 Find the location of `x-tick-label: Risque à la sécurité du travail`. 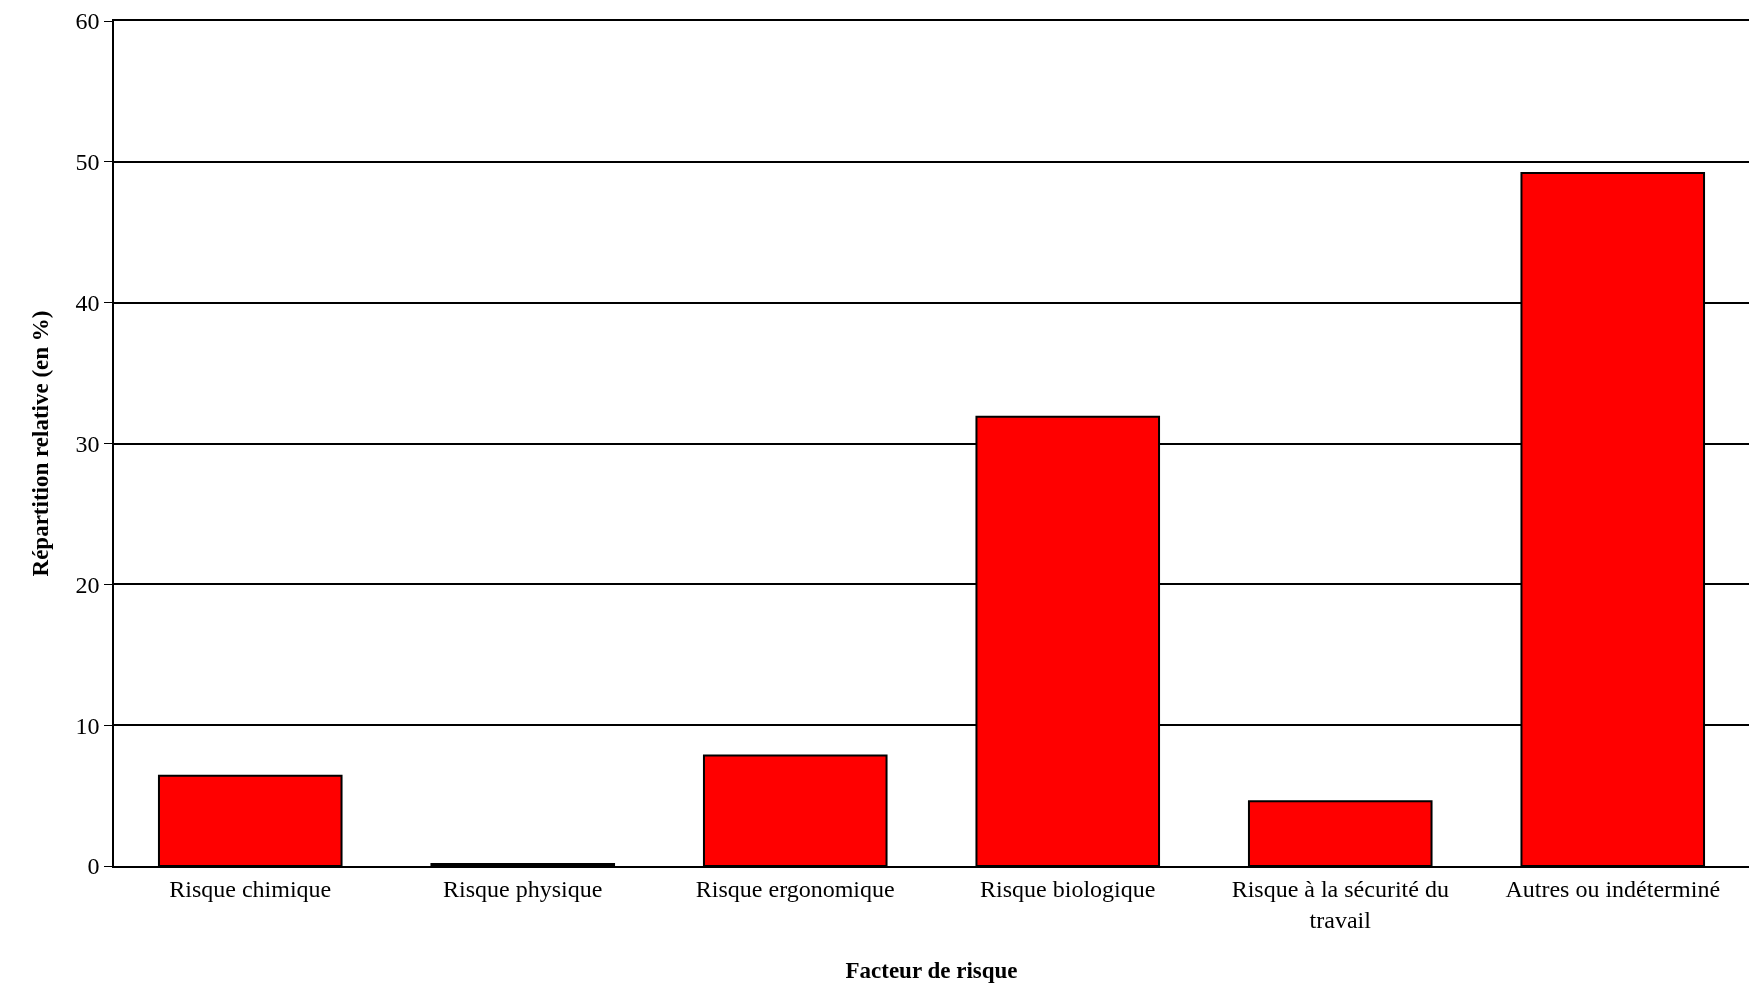

x-tick-label: Risque à la sécurité du travail is located at coordinates (1340, 904).